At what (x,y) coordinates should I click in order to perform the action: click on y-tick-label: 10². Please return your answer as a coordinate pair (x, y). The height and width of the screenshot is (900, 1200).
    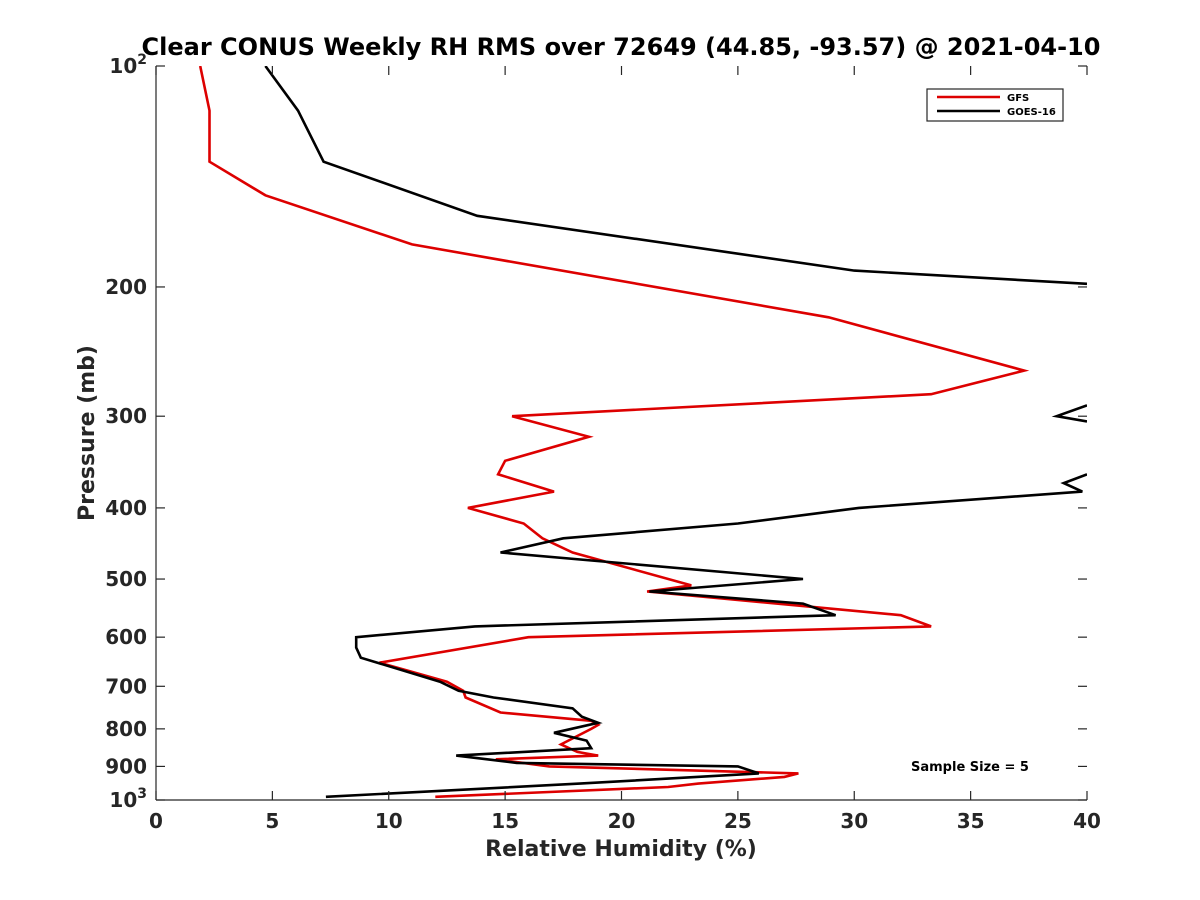
    Looking at the image, I should click on (128, 65).